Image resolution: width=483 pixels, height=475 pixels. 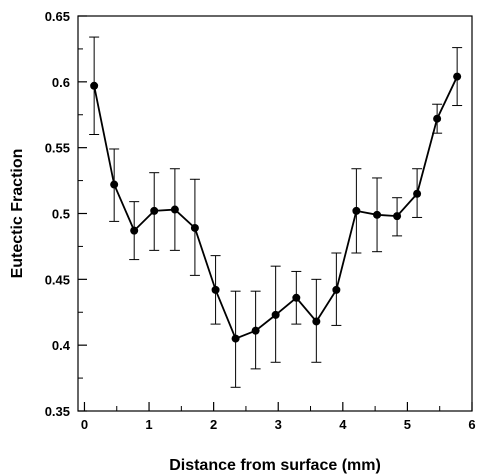 I want to click on y-tick-label: 0.35, so click(x=57, y=411).